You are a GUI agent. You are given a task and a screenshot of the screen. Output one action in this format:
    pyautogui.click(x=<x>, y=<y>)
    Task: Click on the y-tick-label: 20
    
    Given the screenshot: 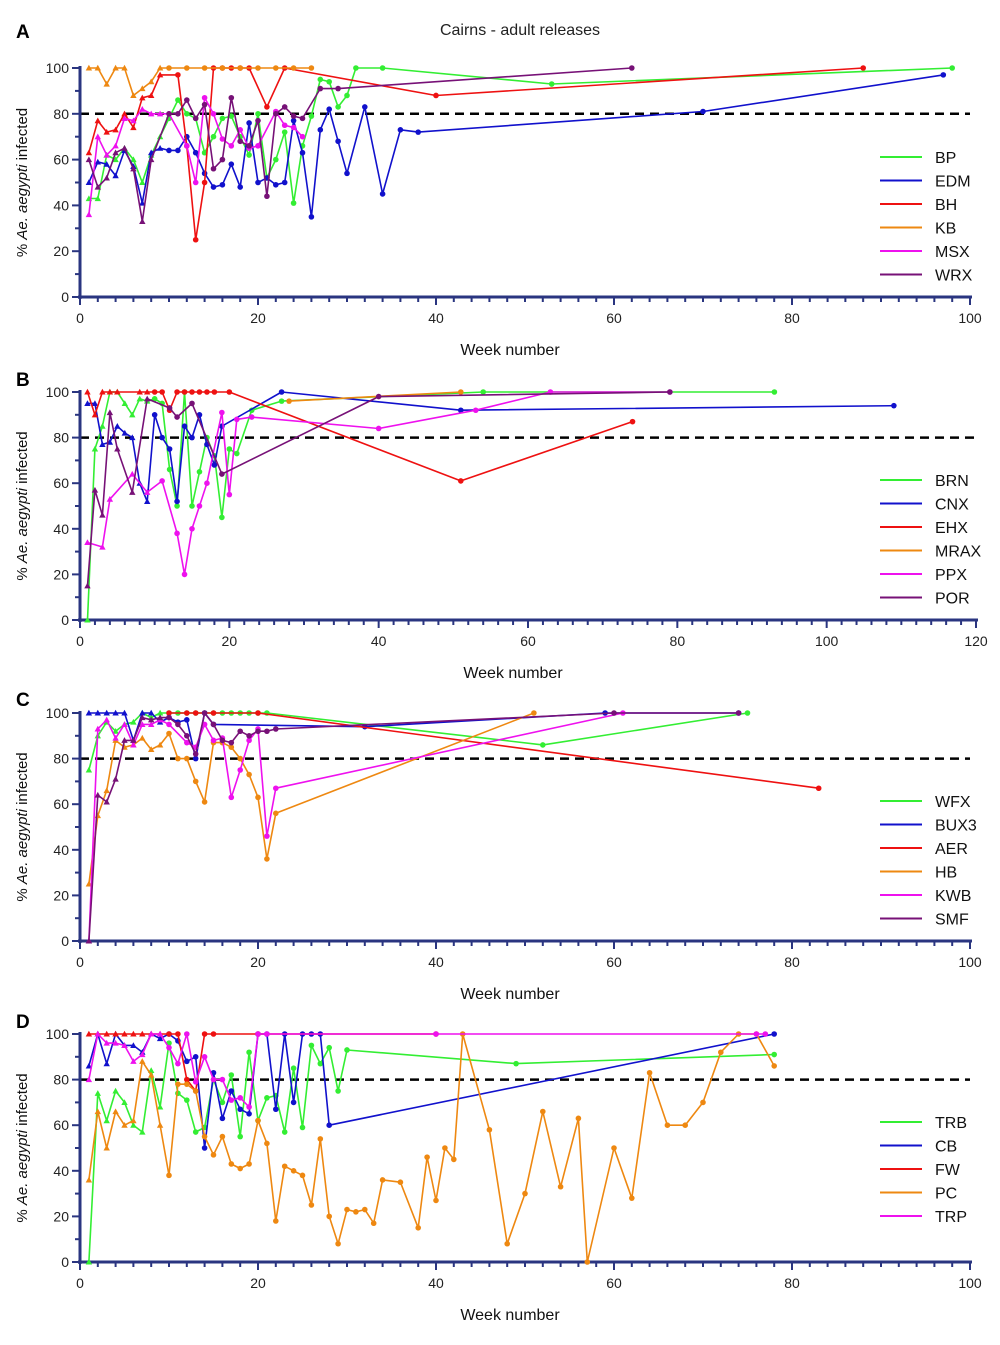 What is the action you would take?
    pyautogui.click(x=61, y=895)
    